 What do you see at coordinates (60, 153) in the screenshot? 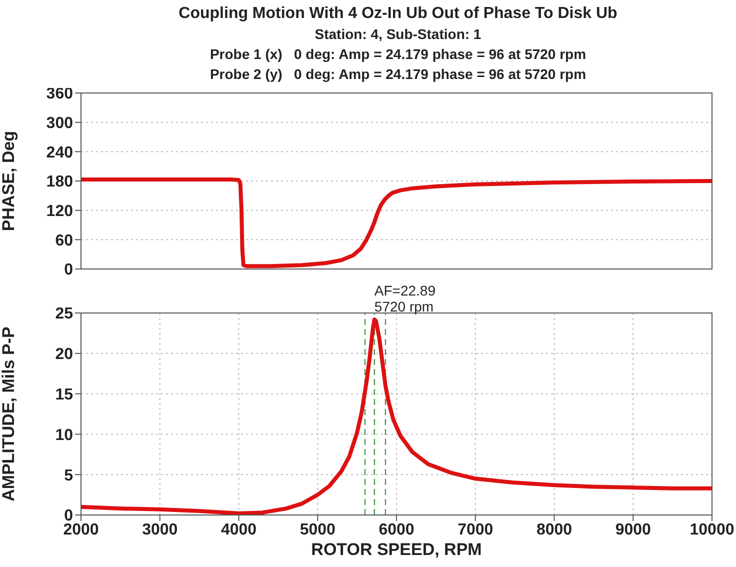
I see `y-tick-label: 240` at bounding box center [60, 153].